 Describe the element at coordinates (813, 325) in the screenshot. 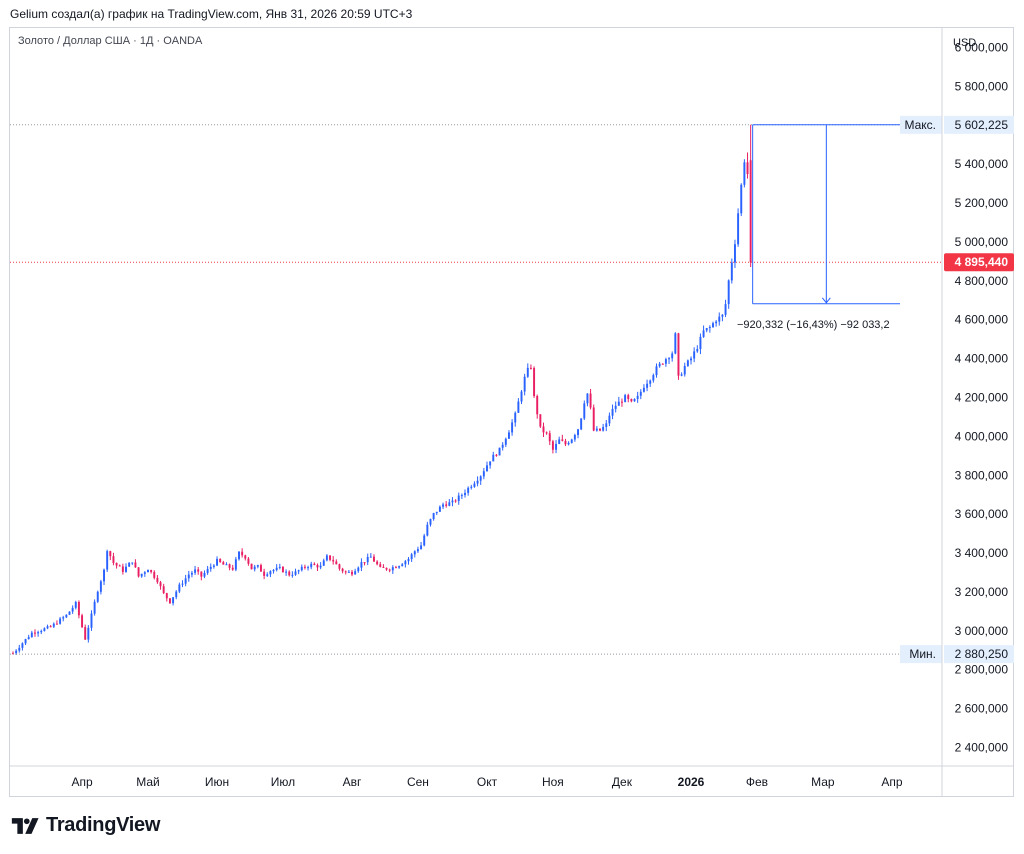

I see `measure-label: −920,332 (−16,43%) −92 033,2` at that location.